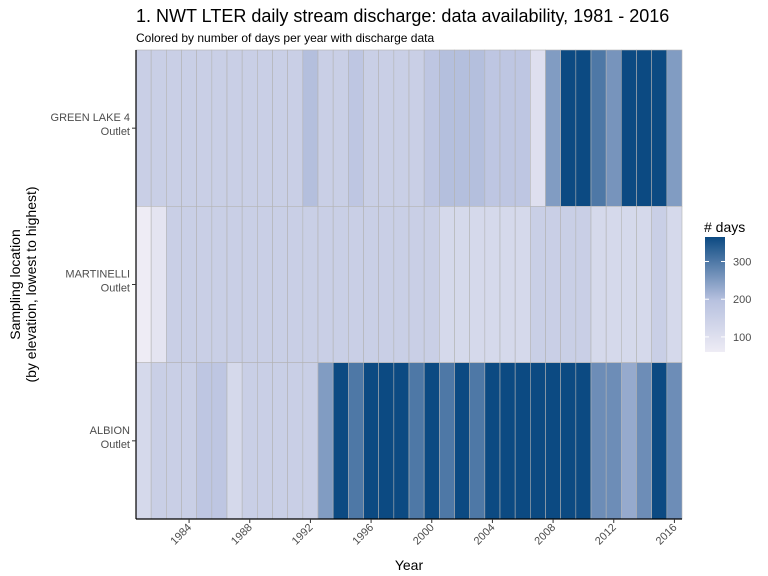 The image size is (768, 576). What do you see at coordinates (303, 535) in the screenshot?
I see `x-tick-label: 1992` at bounding box center [303, 535].